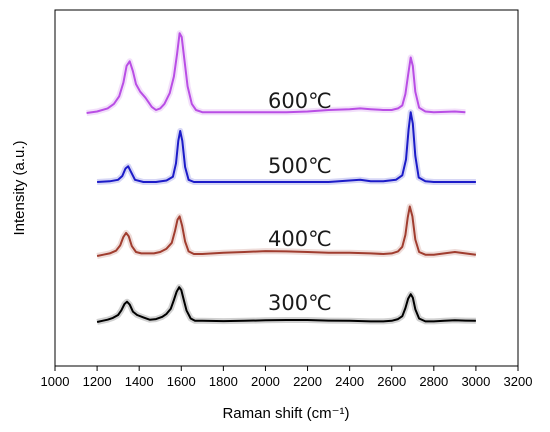 The image size is (550, 432). What do you see at coordinates (300, 101) in the screenshot?
I see `series-label: 600℃` at bounding box center [300, 101].